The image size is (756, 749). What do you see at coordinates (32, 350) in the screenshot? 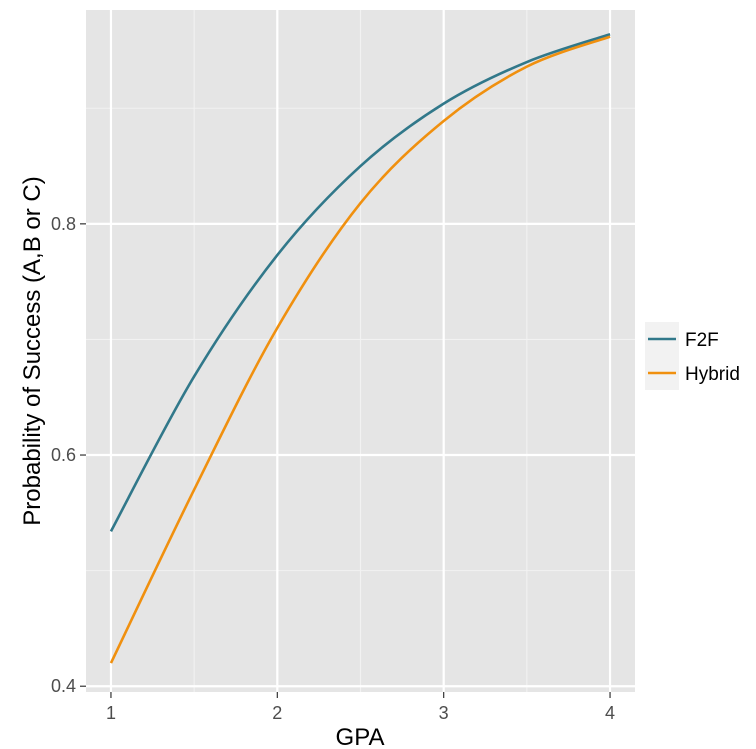
I see `y-axis-title: Probability of Success (A,B or C)` at bounding box center [32, 350].